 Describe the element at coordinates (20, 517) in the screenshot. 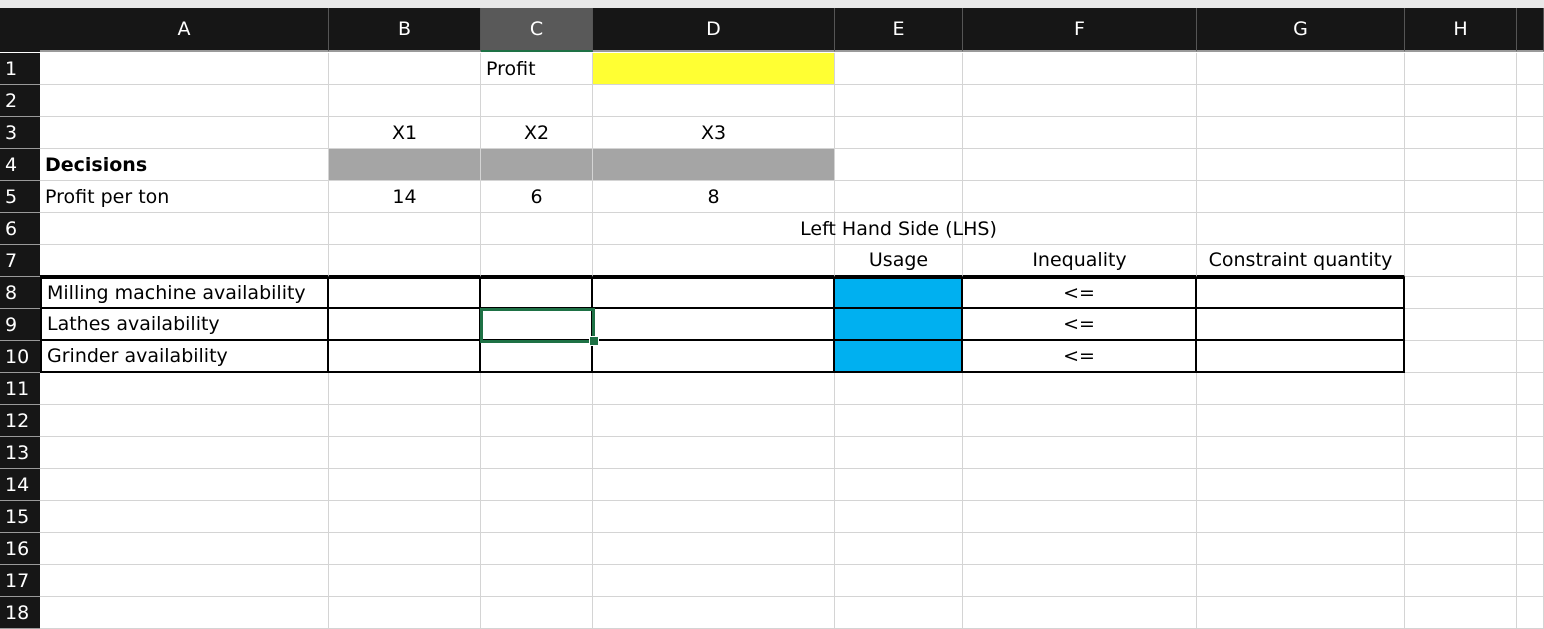

I see `row-header-15: 15` at that location.